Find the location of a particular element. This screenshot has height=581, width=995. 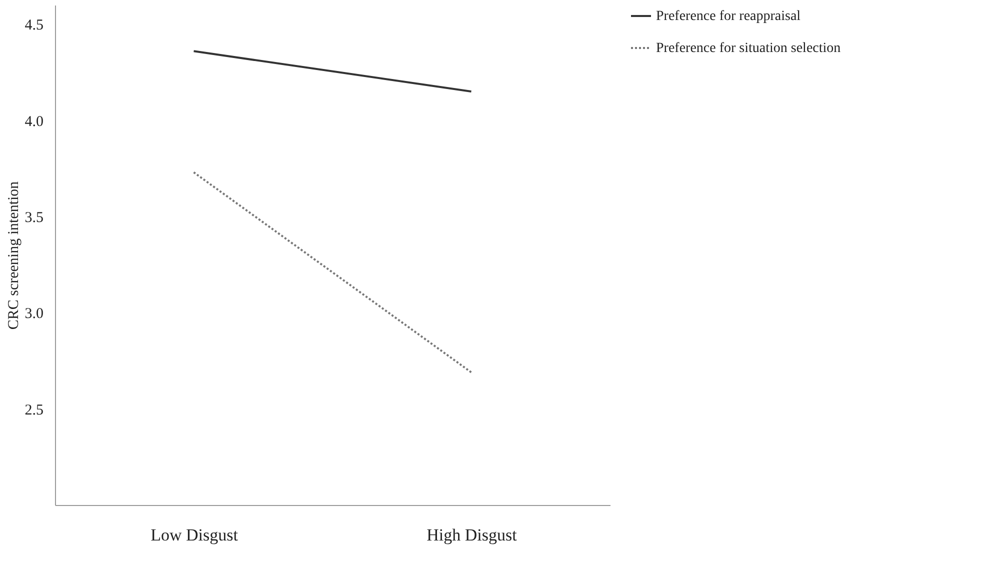

y-tick-label: 2.5 is located at coordinates (34, 410).